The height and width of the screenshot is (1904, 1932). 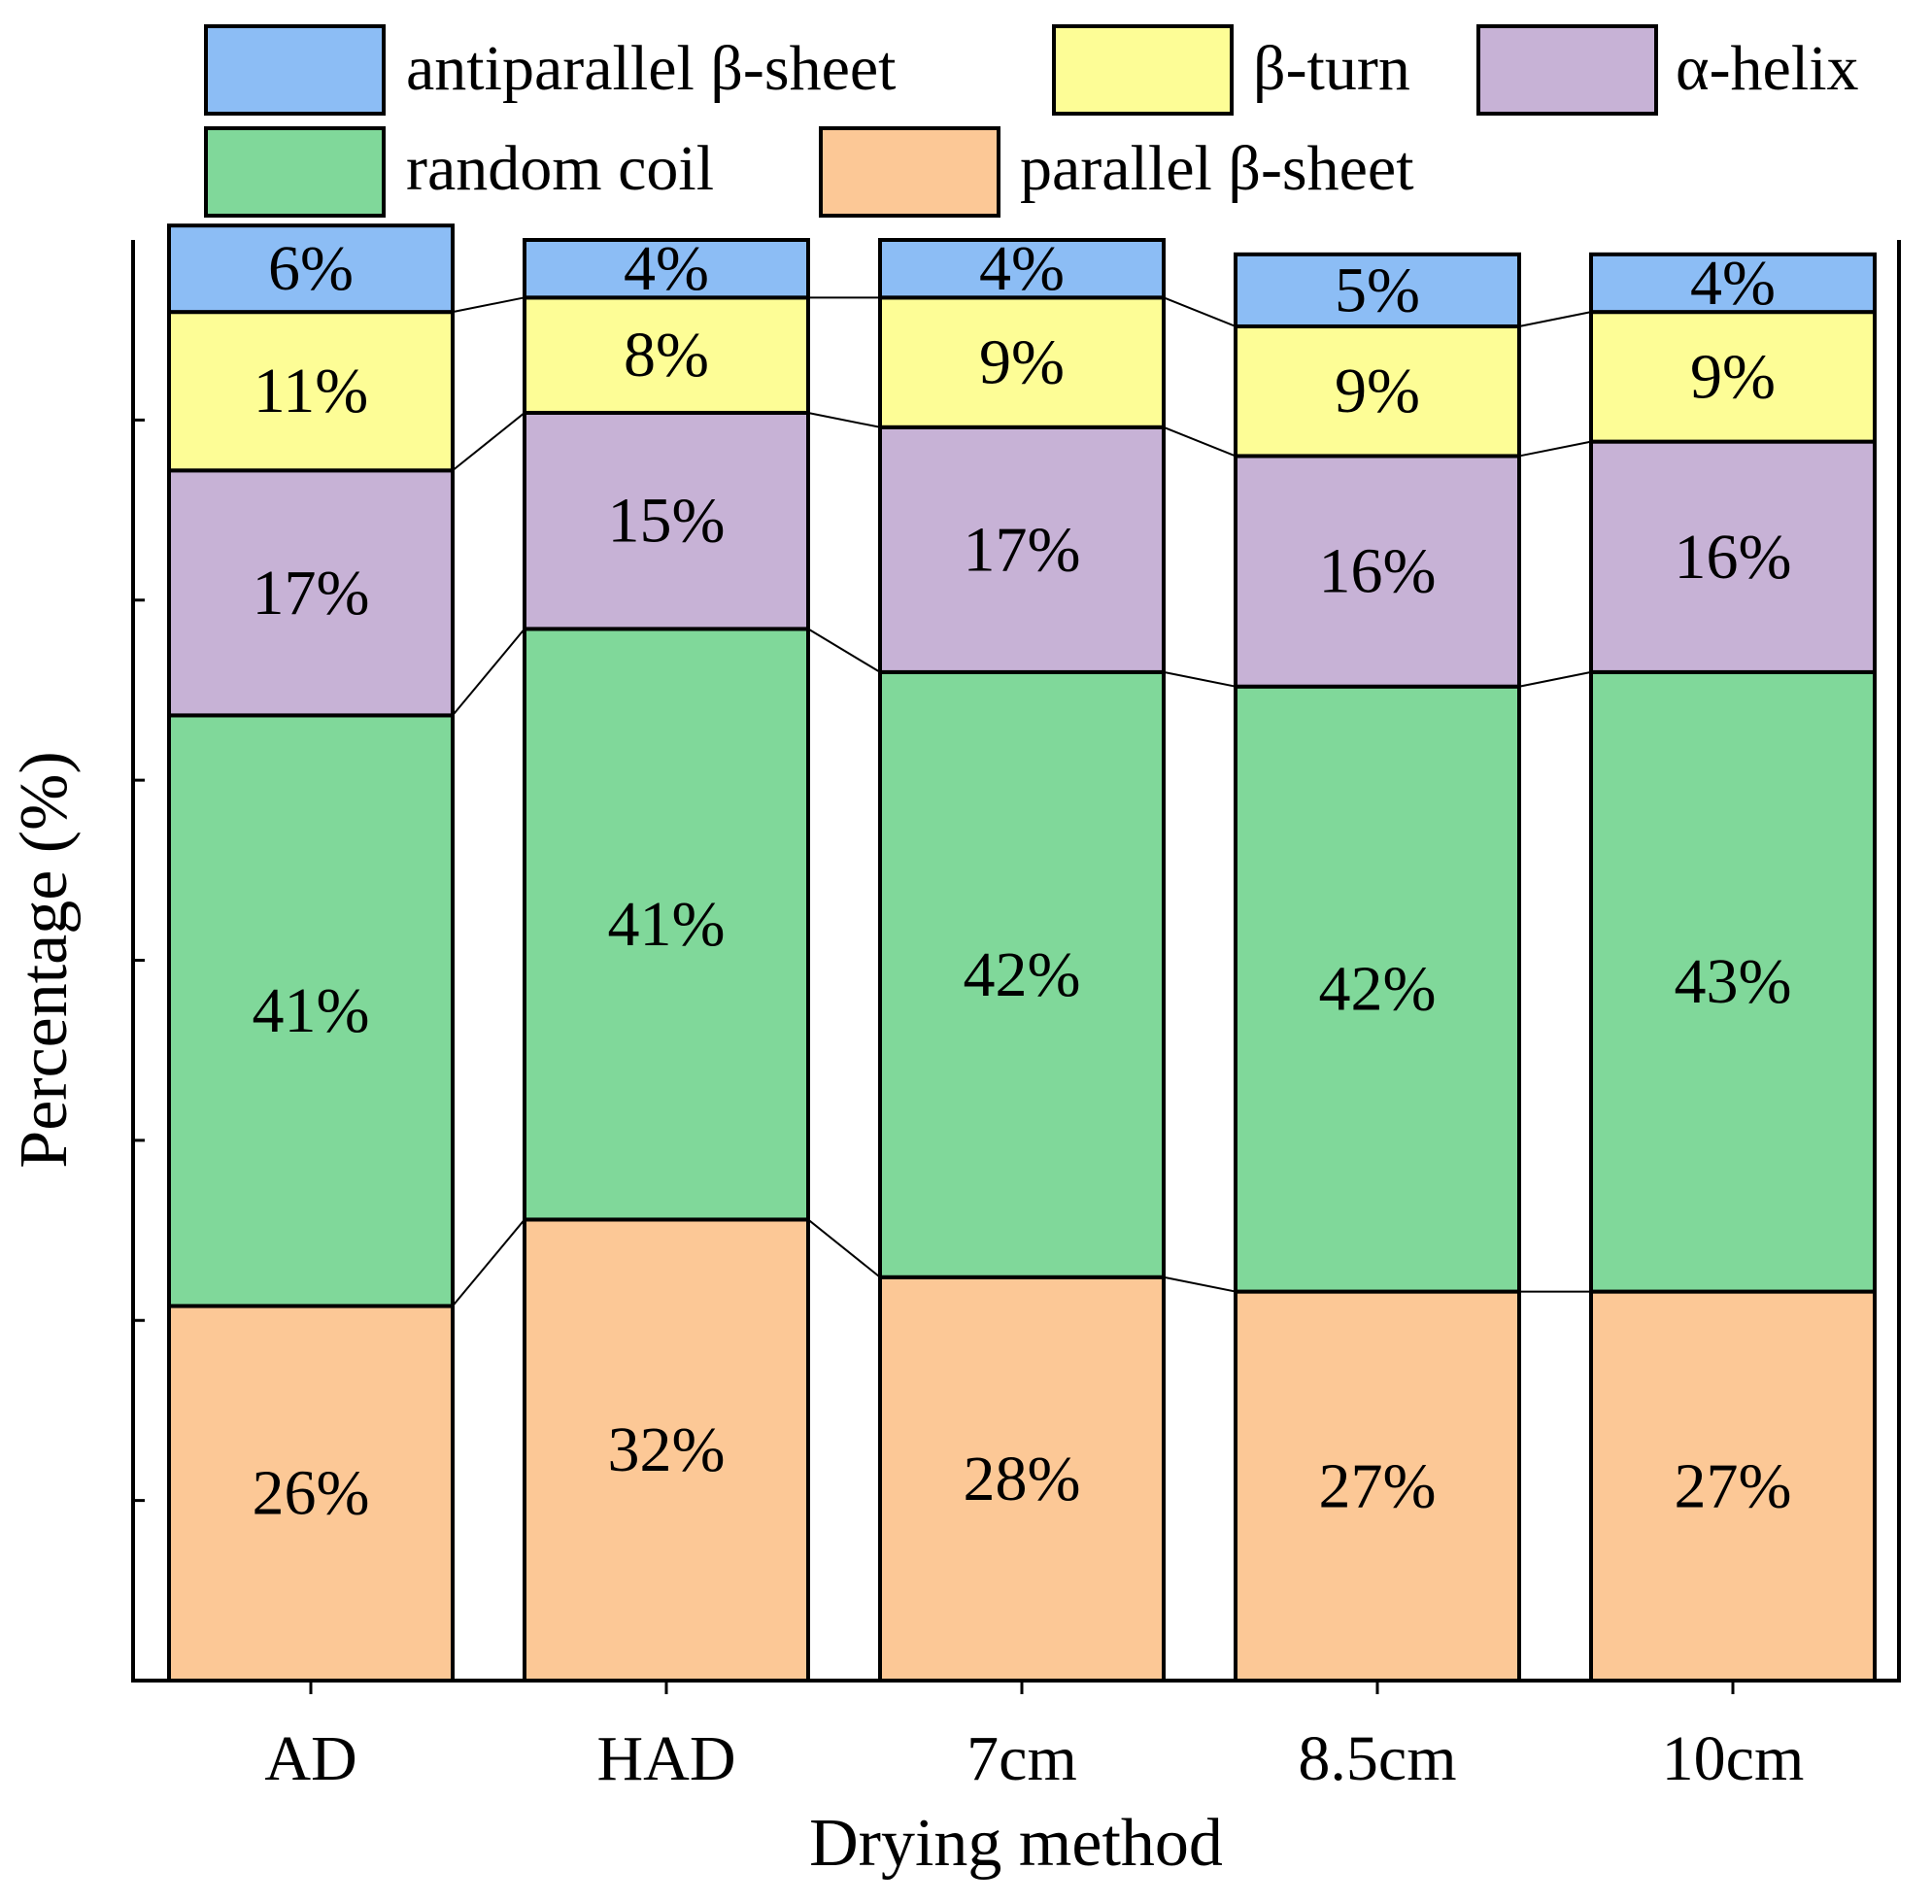 I want to click on data-label-7cm-antiparallel-beta-sheet: 4%, so click(x=1022, y=268).